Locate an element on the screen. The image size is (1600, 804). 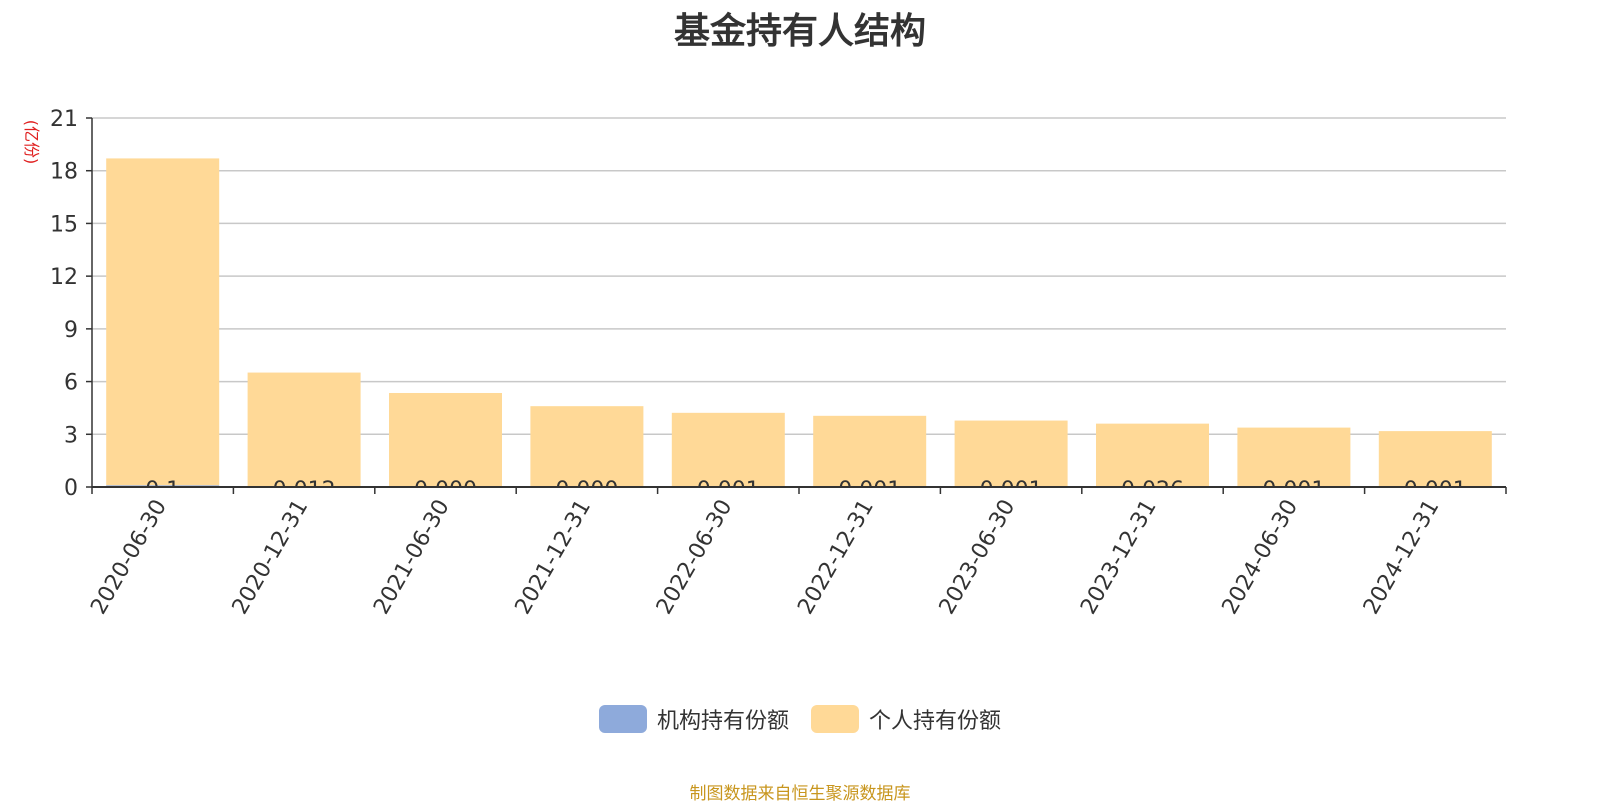
legend-item-institutional: 机构持有份额 is located at coordinates (694, 719).